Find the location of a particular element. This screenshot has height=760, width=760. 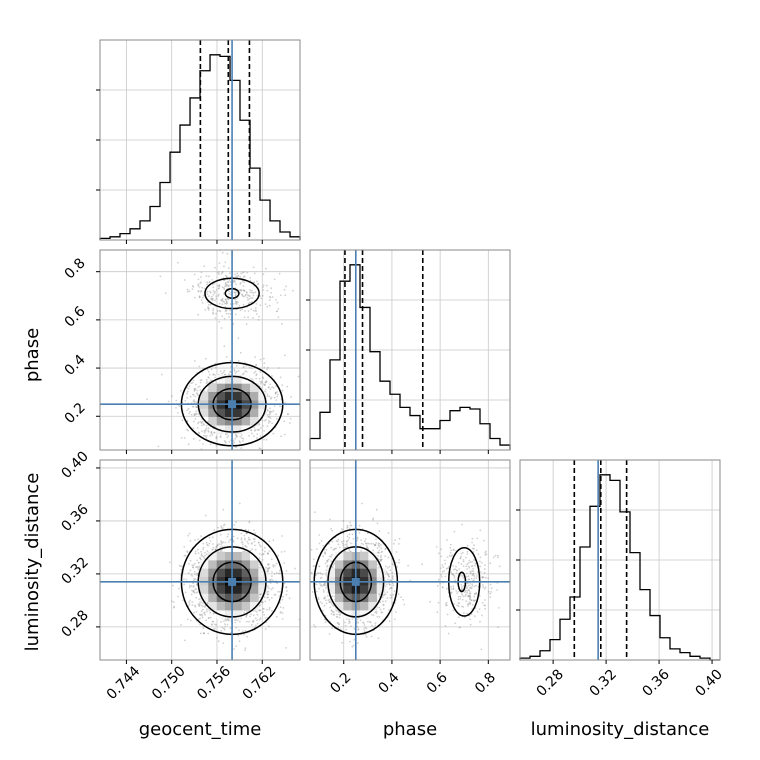

y-tick-label: 0.40 is located at coordinates (74, 464).